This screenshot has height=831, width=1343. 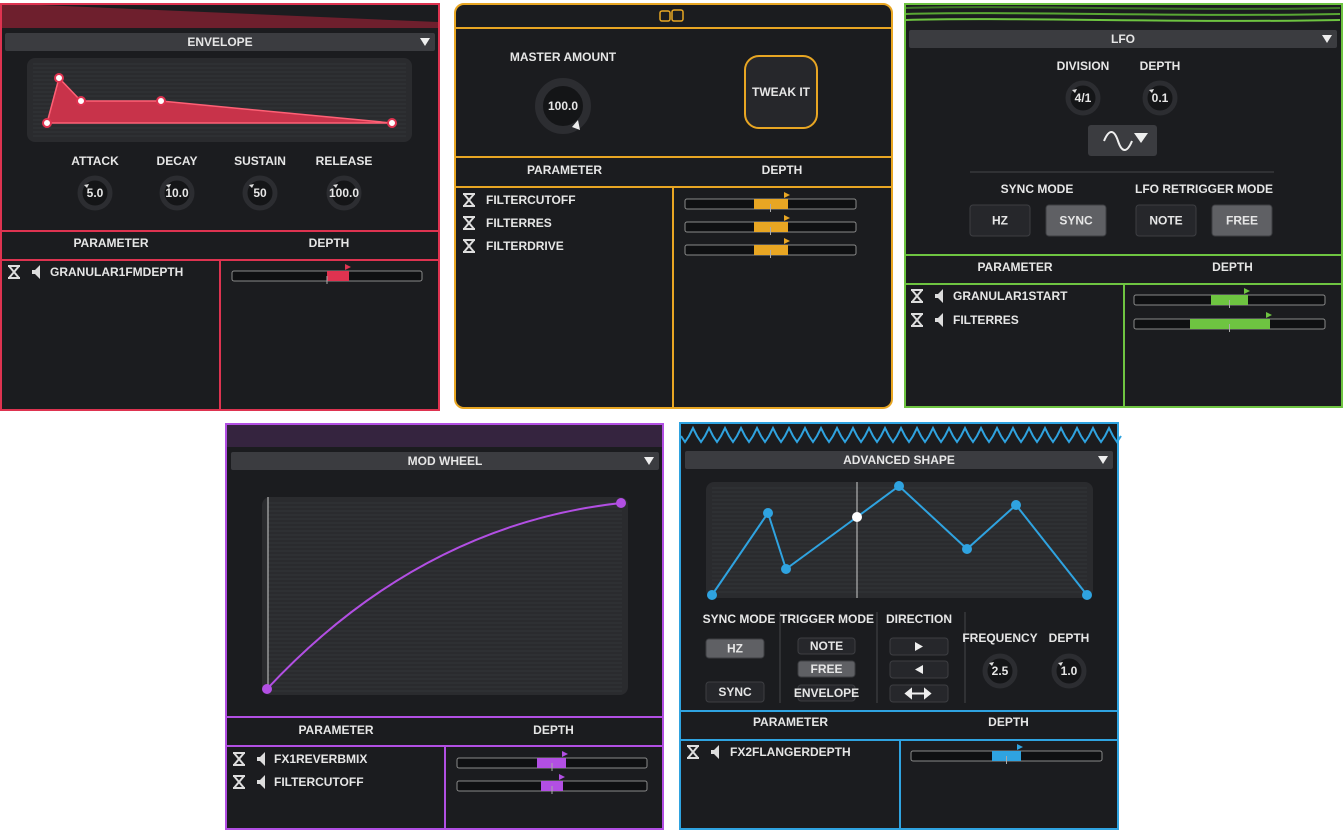 What do you see at coordinates (790, 752) in the screenshot?
I see `parameter-name: FX2FLANGERDEPTH` at bounding box center [790, 752].